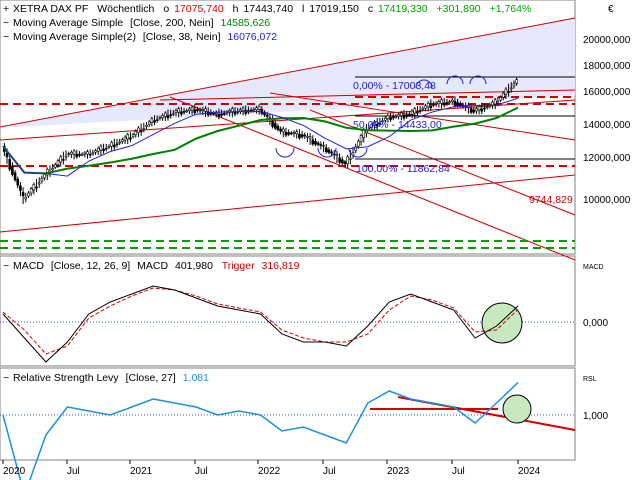  What do you see at coordinates (6, 23) in the screenshot?
I see `wave-icon-1: ~` at bounding box center [6, 23].